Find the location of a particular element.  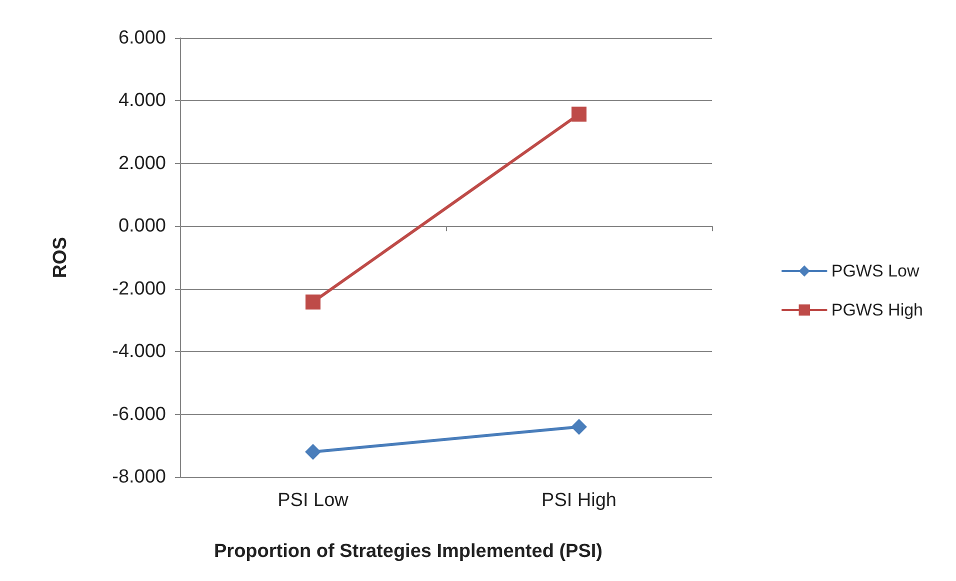

y-tick-label: -2.000 is located at coordinates (139, 289).